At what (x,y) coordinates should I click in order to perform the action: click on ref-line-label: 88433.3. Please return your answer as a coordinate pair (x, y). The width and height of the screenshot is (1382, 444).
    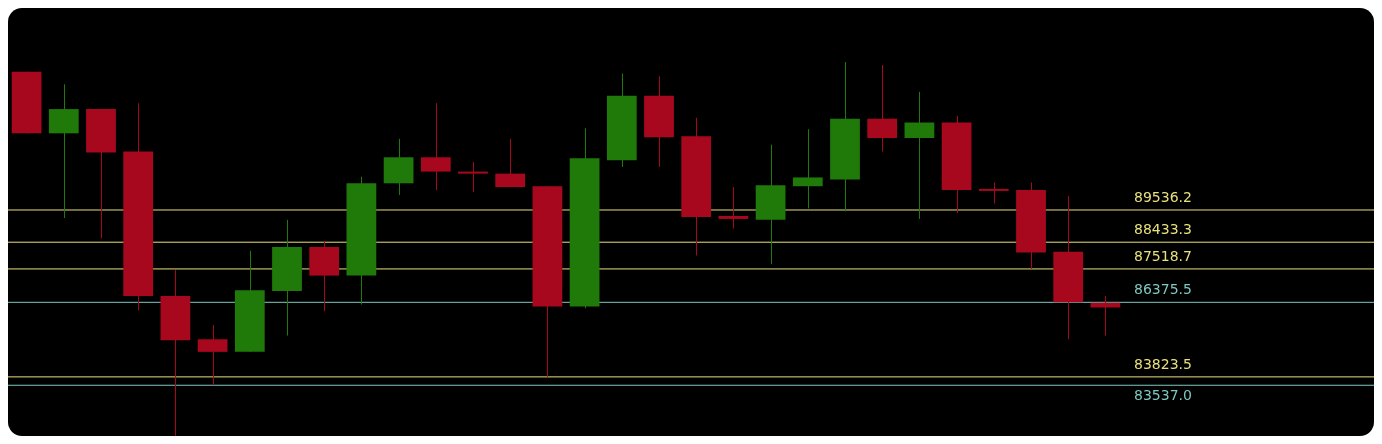
    Looking at the image, I should click on (1163, 228).